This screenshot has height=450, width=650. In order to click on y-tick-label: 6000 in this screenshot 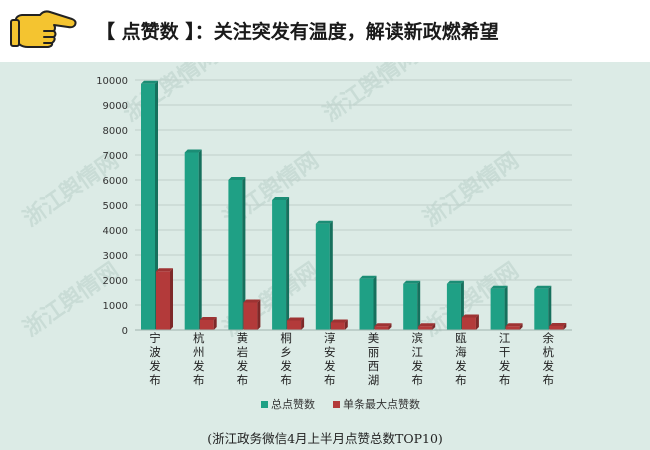, I will do `click(115, 181)`.